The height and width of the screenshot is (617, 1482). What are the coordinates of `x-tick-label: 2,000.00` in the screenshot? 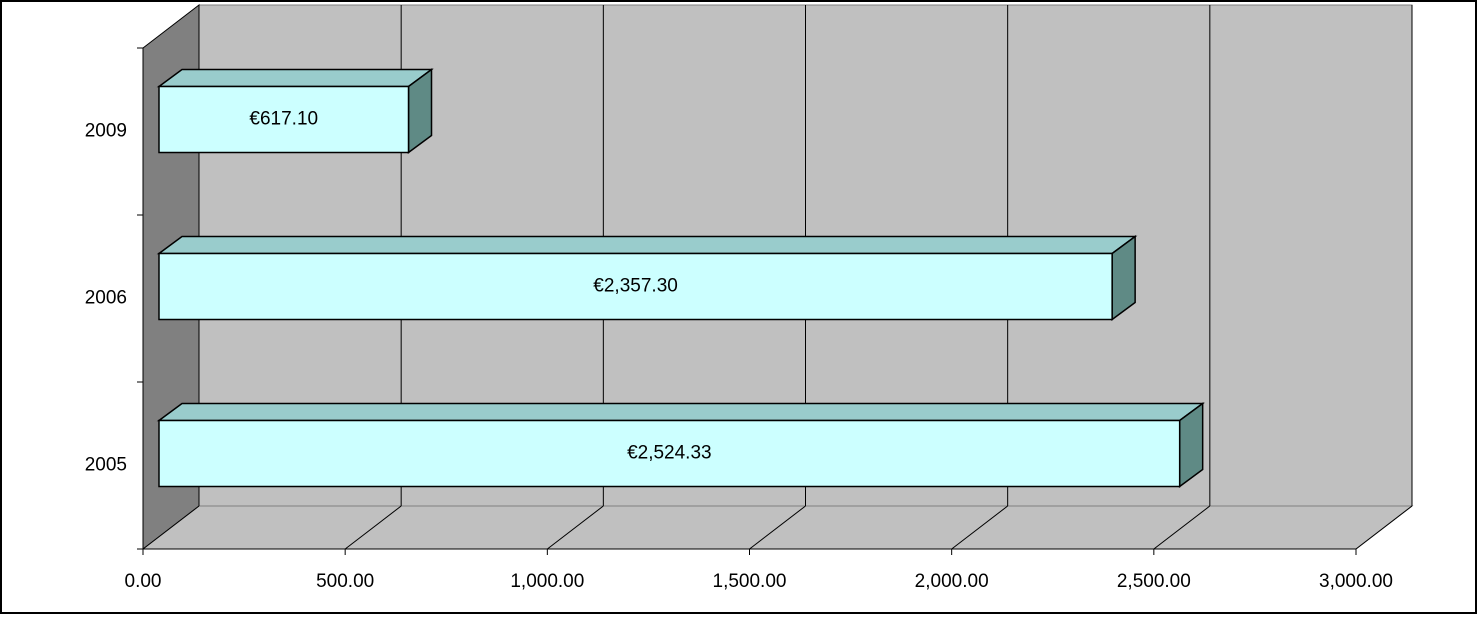 It's located at (952, 581).